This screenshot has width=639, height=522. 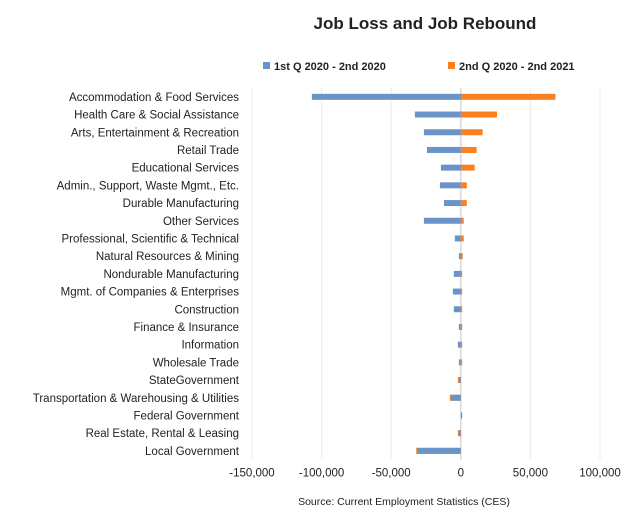 What do you see at coordinates (194, 381) in the screenshot?
I see `category-label: StateGovernment` at bounding box center [194, 381].